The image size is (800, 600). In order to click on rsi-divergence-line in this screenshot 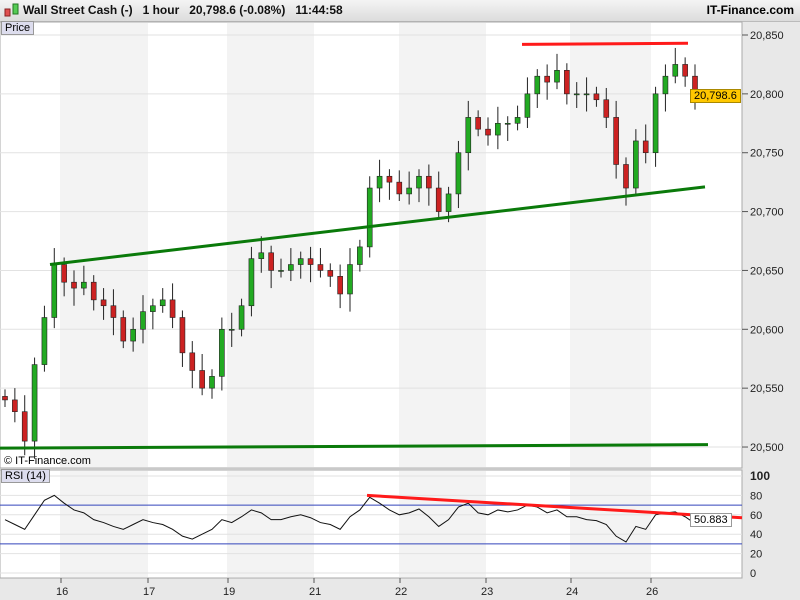, I will do `click(554, 506)`.